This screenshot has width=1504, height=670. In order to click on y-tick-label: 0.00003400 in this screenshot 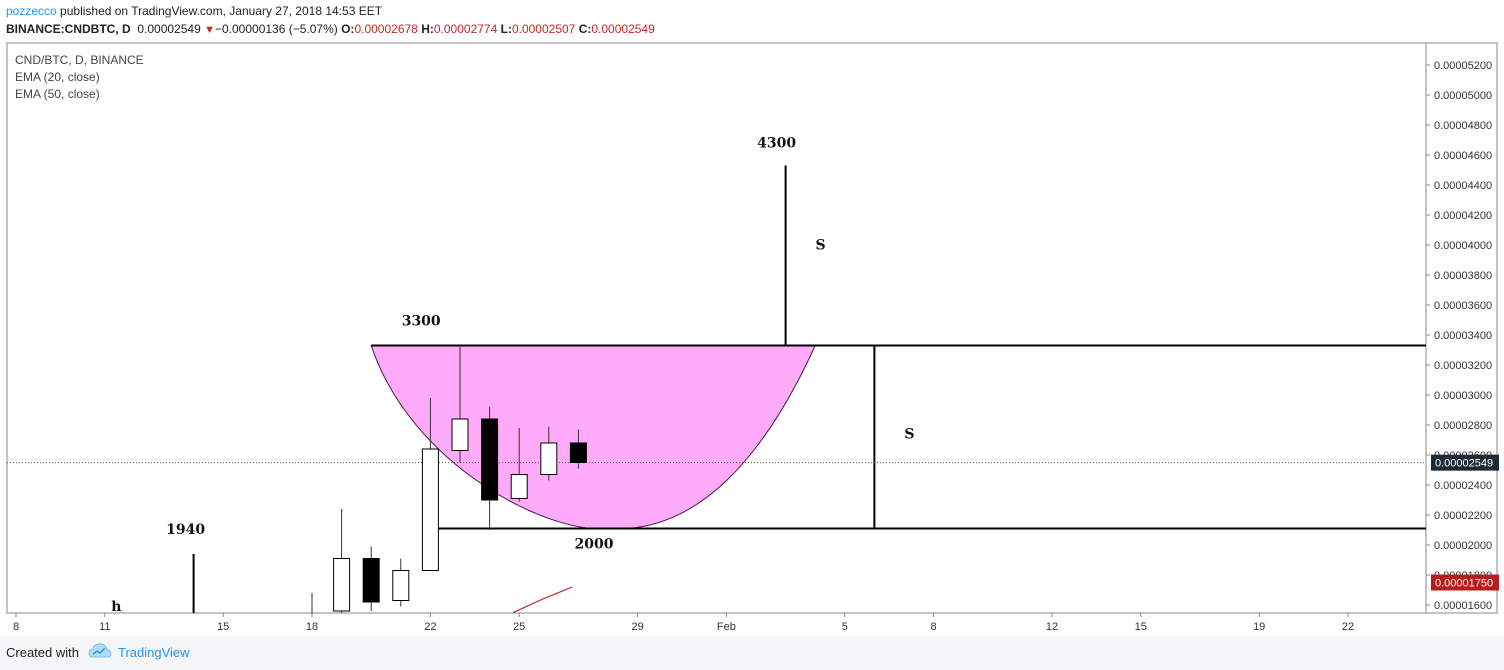, I will do `click(1463, 336)`.